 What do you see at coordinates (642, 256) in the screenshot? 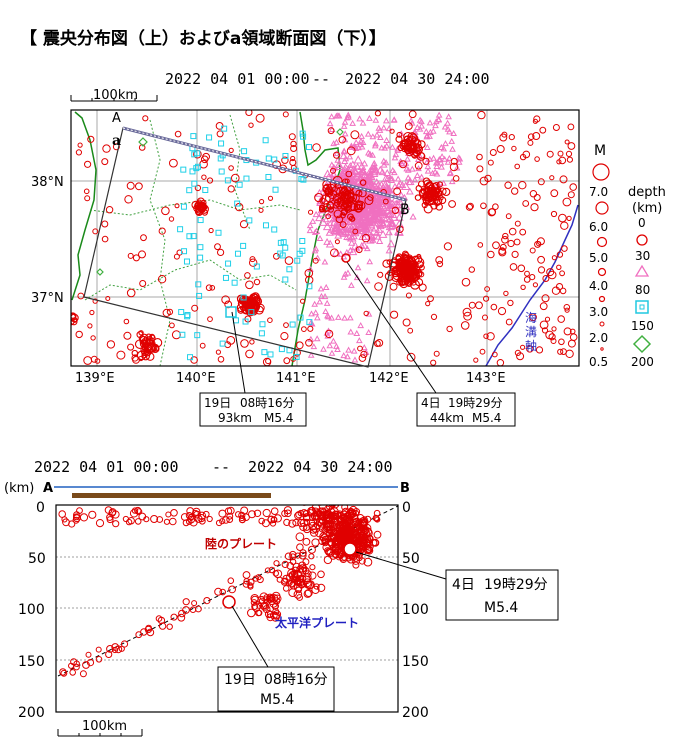
I see `legend-depth-30: 30` at bounding box center [642, 256].